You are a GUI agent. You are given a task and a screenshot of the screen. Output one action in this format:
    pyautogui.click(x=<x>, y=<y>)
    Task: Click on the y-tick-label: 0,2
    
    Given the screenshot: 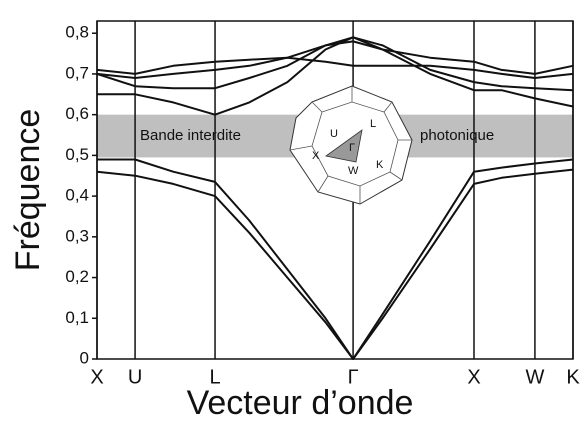 What is the action you would take?
    pyautogui.click(x=77, y=276)
    